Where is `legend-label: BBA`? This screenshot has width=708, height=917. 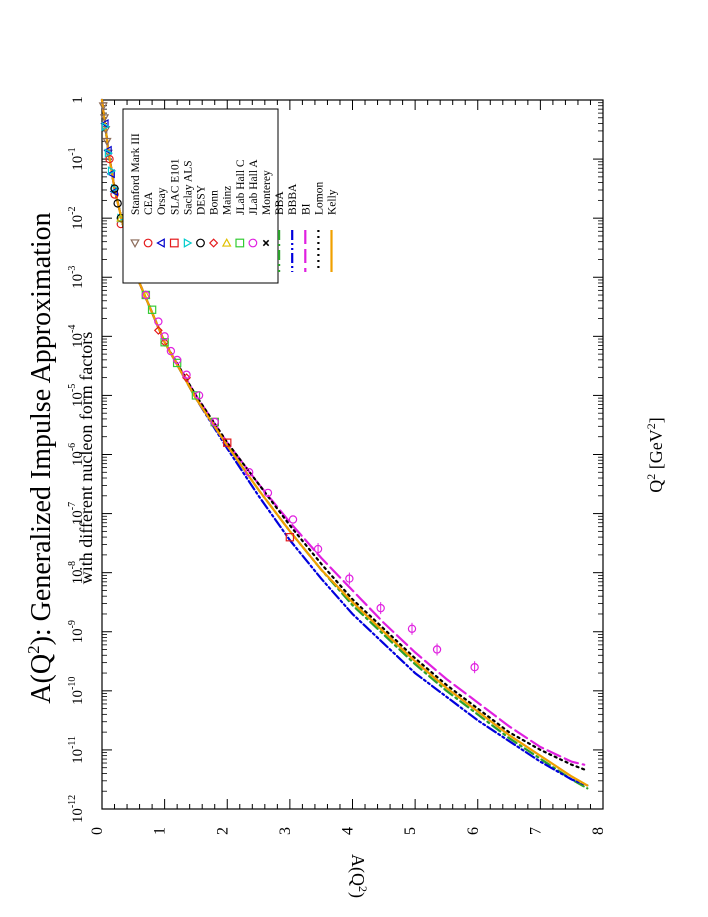 legend-label: BBA is located at coordinates (280, 203).